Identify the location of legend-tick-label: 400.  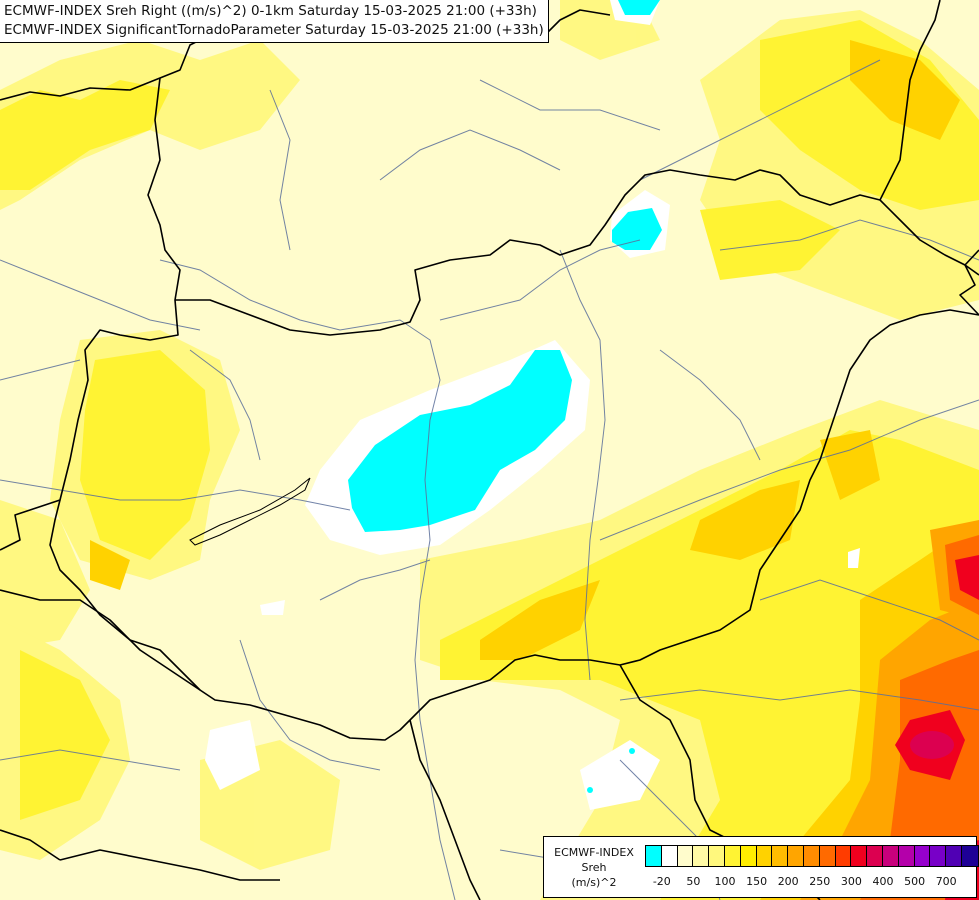
(883, 881).